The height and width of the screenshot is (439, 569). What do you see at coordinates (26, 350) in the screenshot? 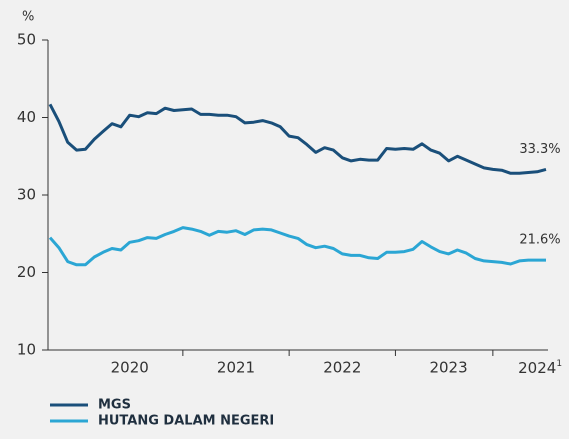
I see `y-tick-label: 10` at bounding box center [26, 350].